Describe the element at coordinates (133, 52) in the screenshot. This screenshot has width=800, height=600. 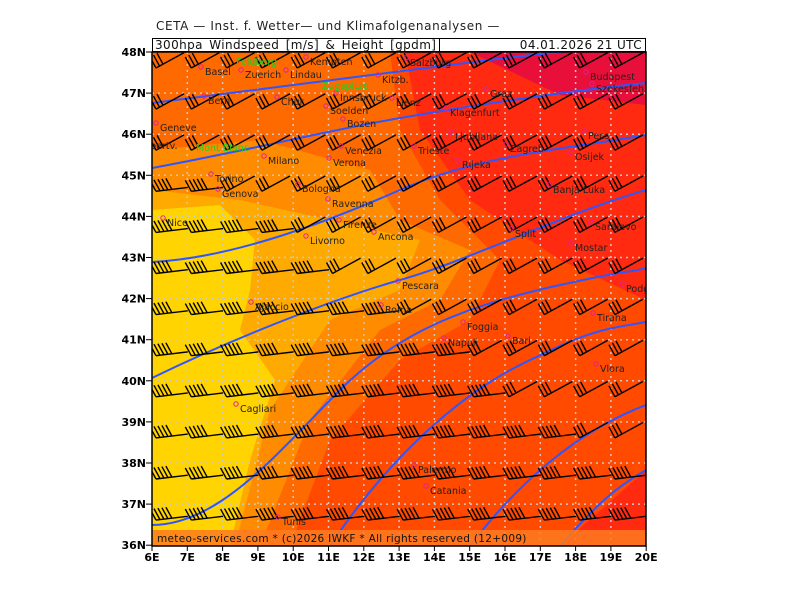
I see `lat-label: 48N` at that location.